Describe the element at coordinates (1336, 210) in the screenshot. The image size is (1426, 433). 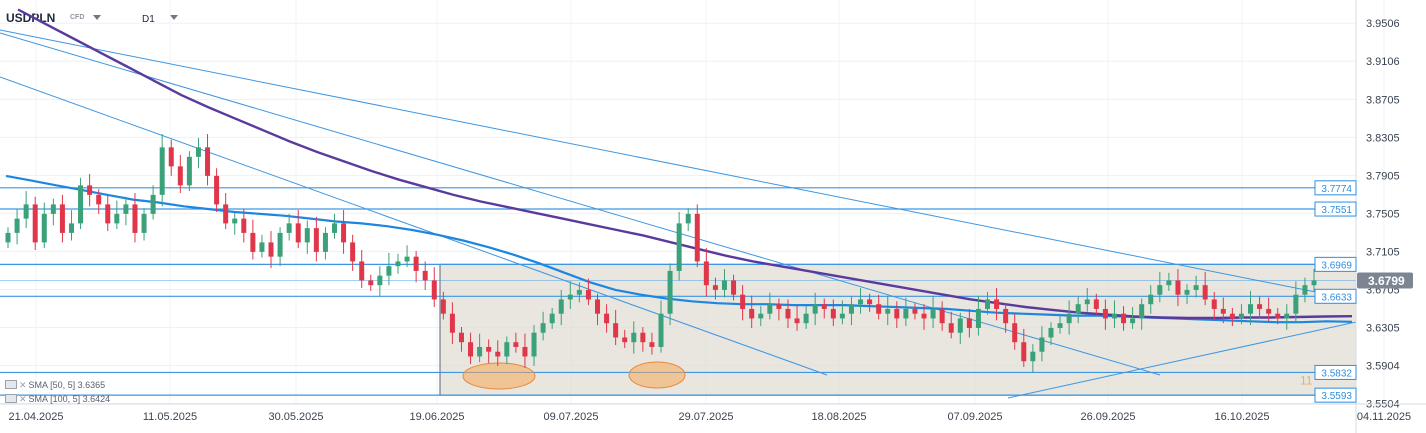
I see `level-price-tag-text: 3.7551` at that location.